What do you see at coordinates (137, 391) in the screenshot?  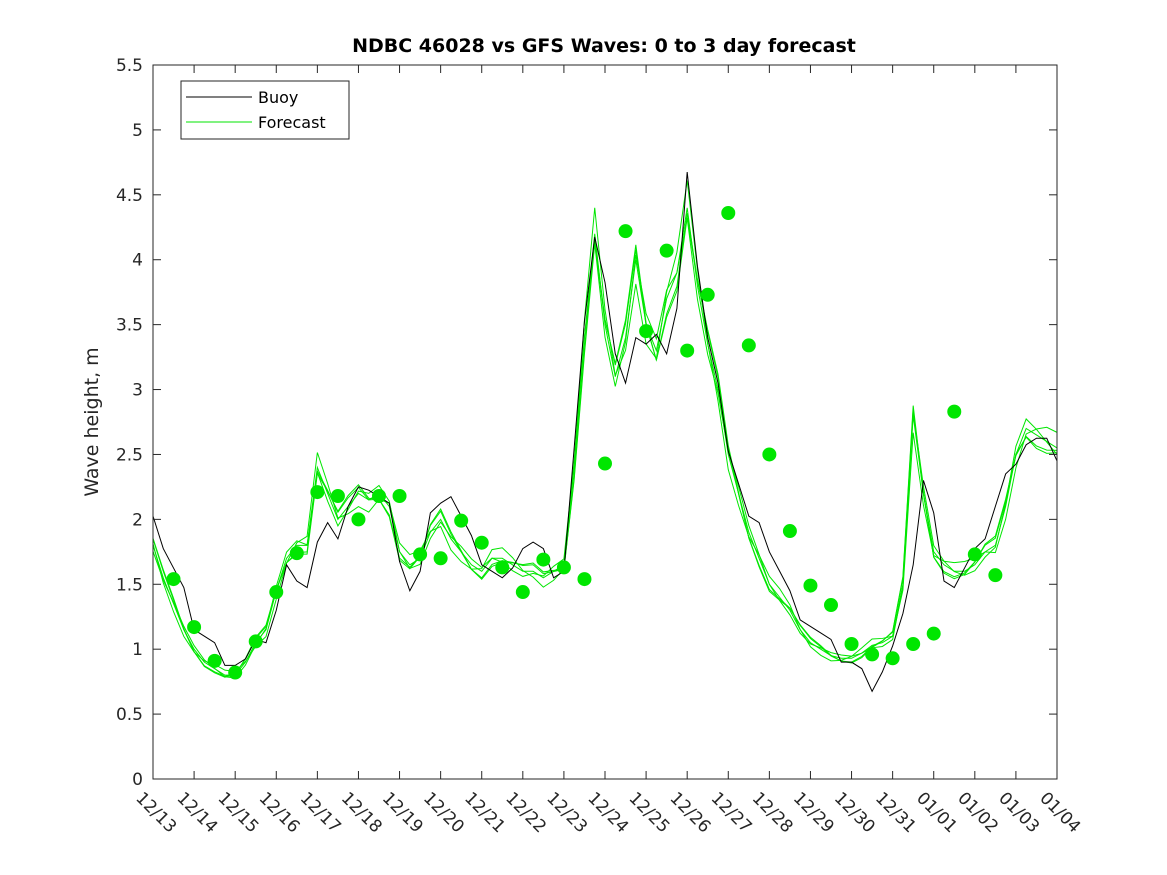 I see `y-tick-label: 3` at bounding box center [137, 391].